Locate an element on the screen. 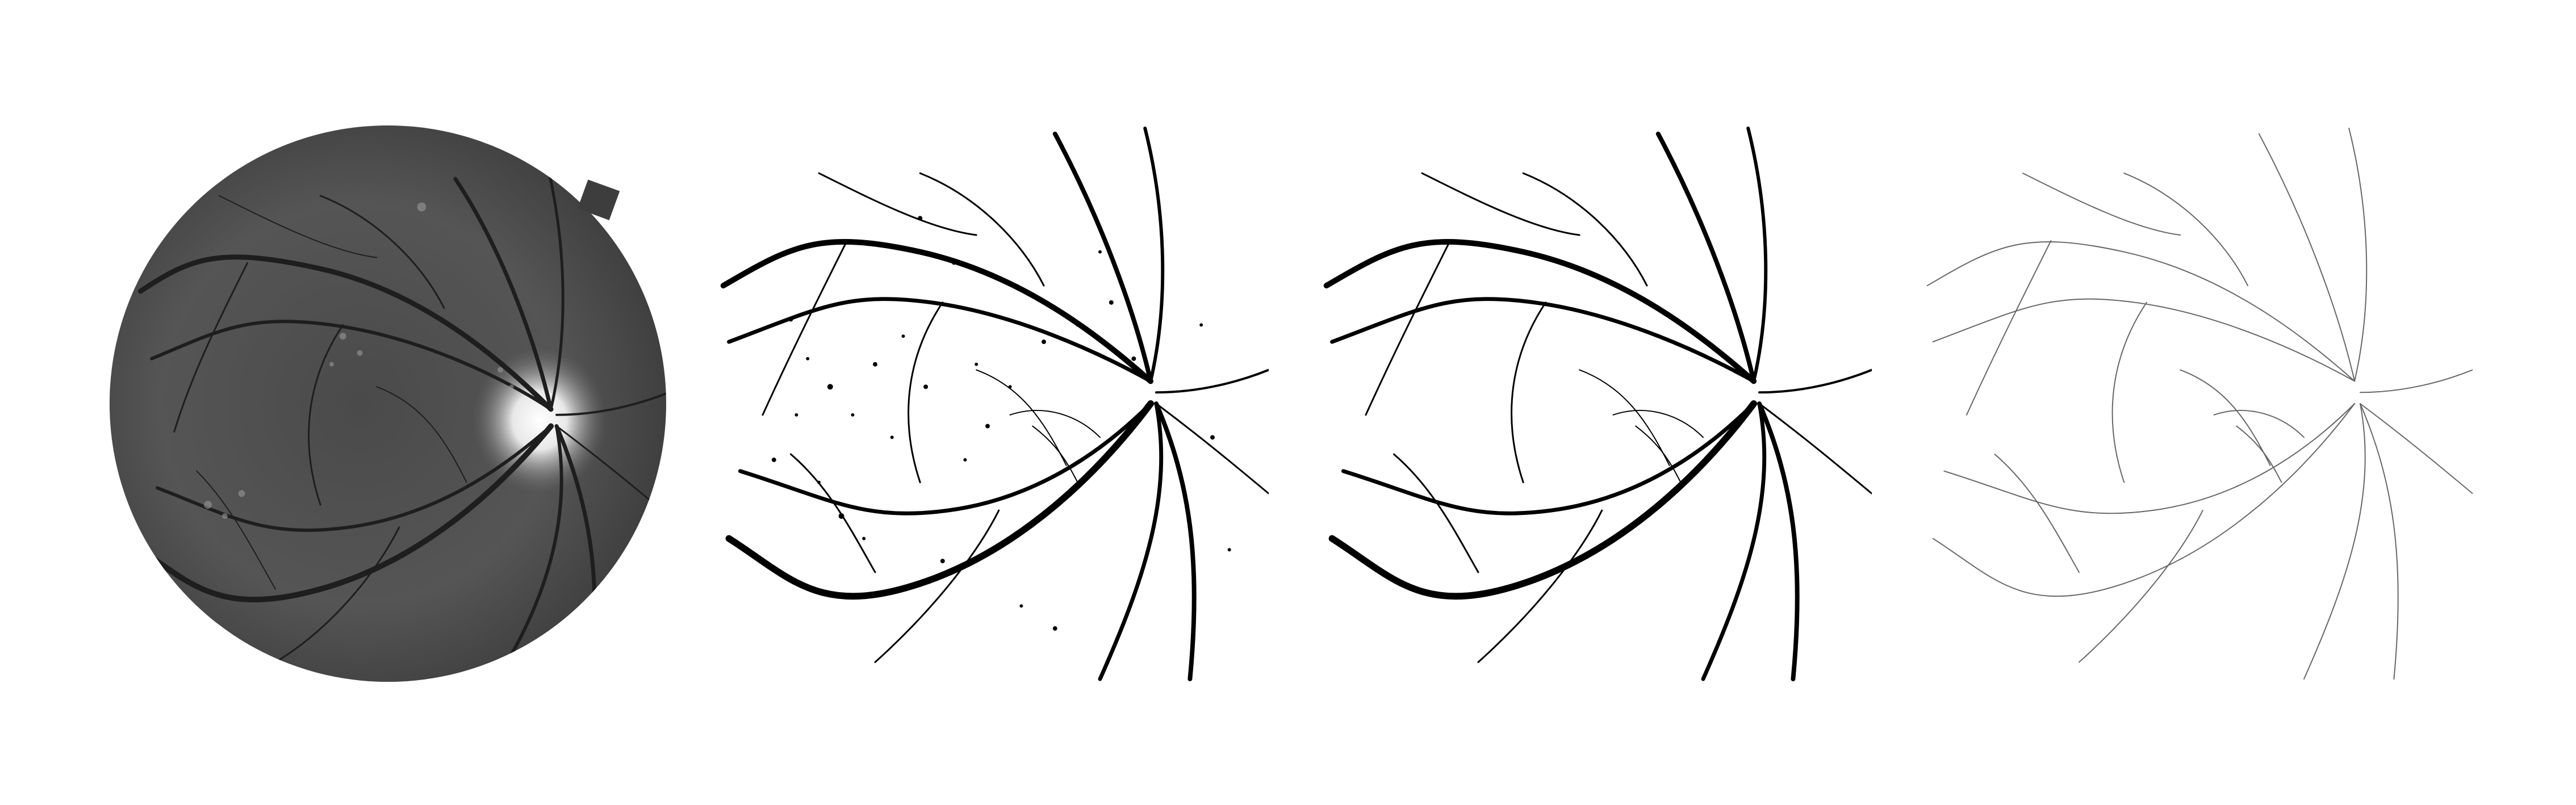 Image resolution: width=2576 pixels, height=805 pixels. fundus-exudates is located at coordinates (359, 360).